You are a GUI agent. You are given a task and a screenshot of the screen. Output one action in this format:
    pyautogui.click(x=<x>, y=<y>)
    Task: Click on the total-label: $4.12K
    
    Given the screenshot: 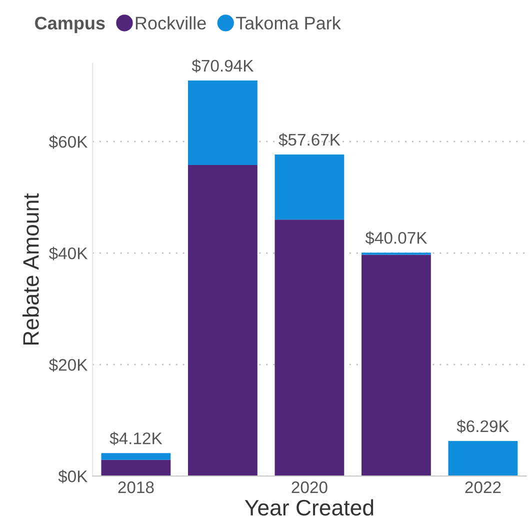 What is the action you would take?
    pyautogui.click(x=136, y=439)
    